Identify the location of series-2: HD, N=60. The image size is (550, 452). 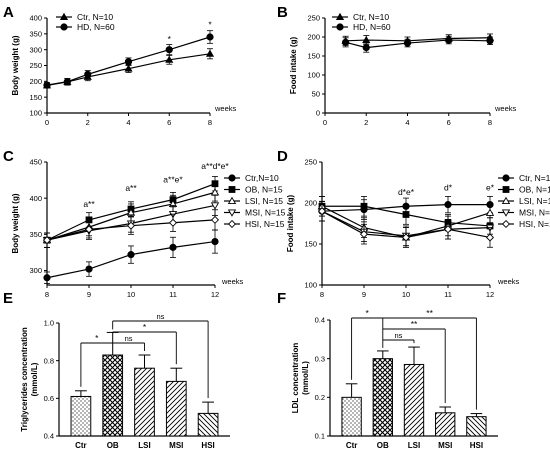
(413, 37).